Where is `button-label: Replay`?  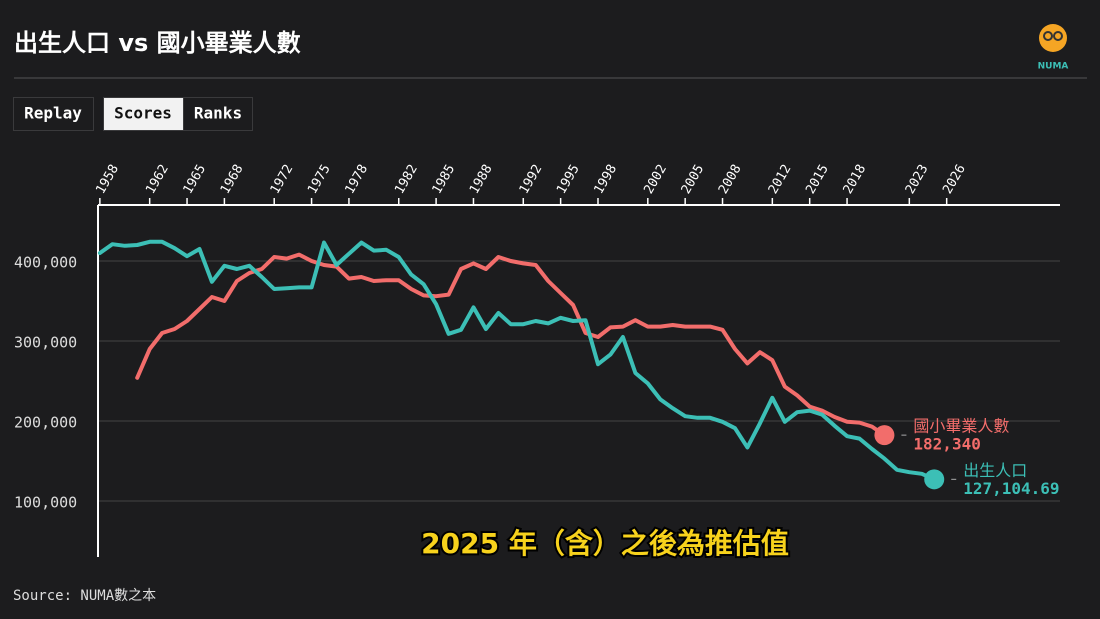 button-label: Replay is located at coordinates (53, 113).